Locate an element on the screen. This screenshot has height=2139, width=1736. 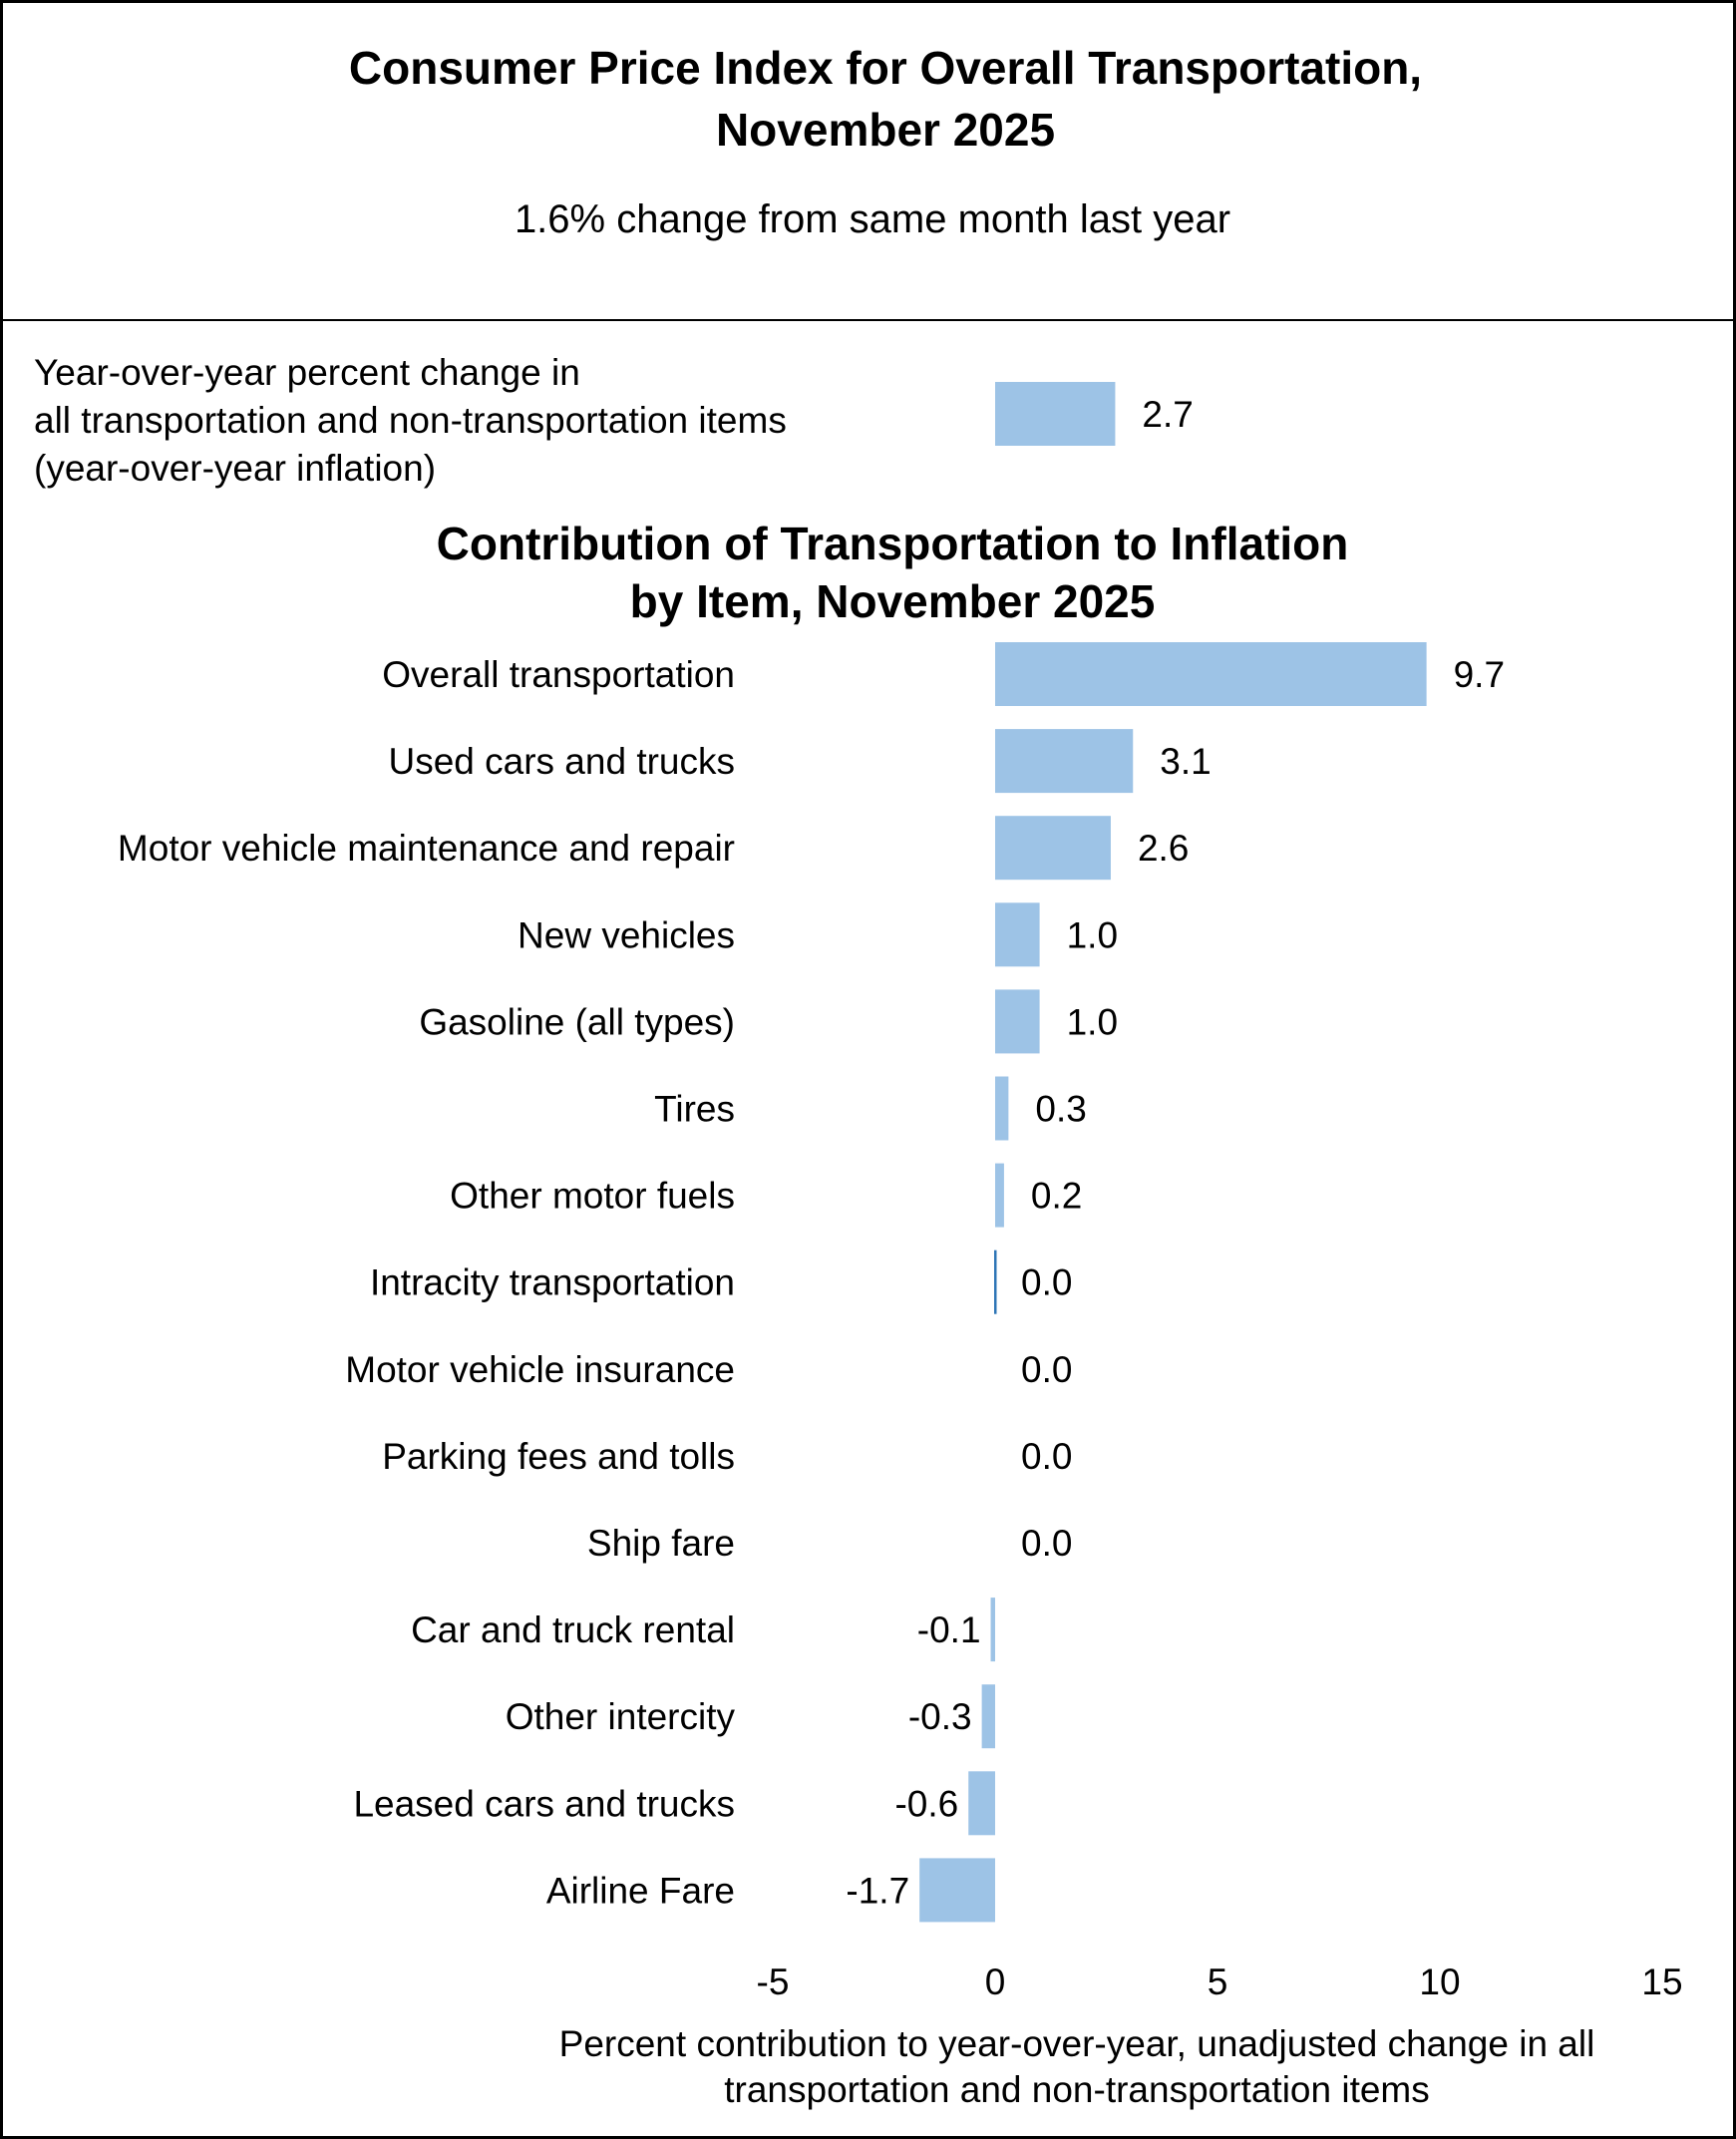
title-line-2: November 2025 is located at coordinates (885, 130).